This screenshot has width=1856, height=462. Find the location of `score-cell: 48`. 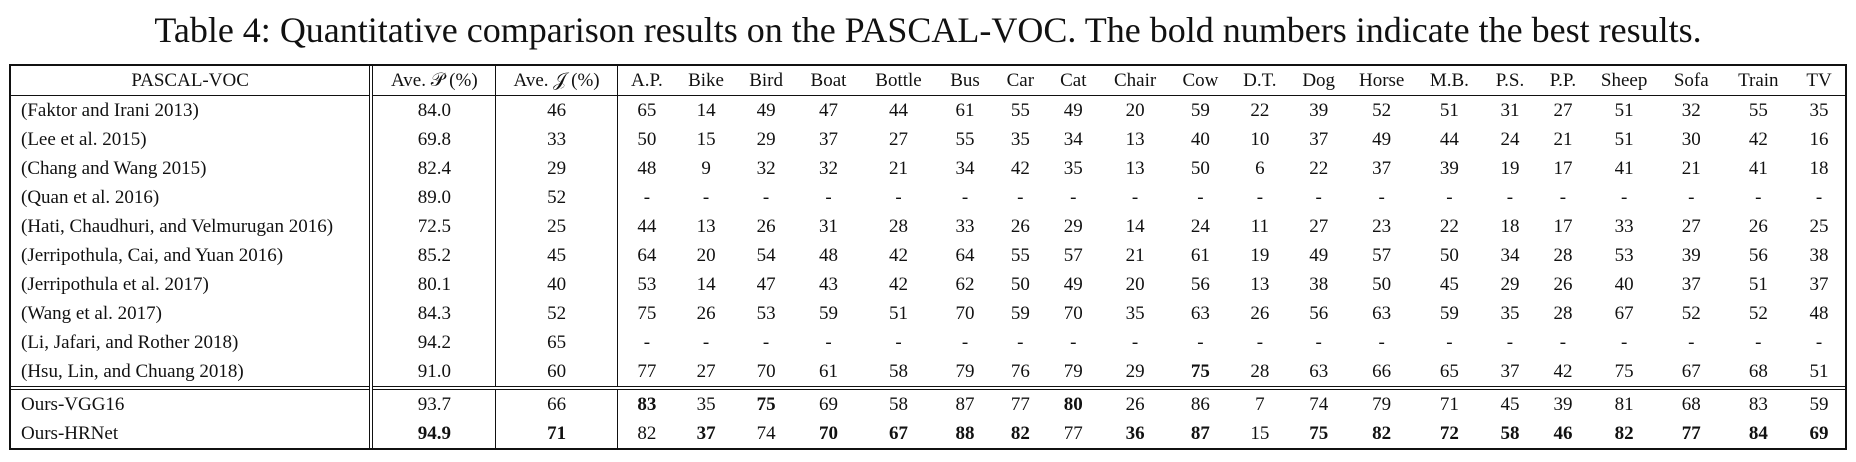

score-cell: 48 is located at coordinates (1819, 313).